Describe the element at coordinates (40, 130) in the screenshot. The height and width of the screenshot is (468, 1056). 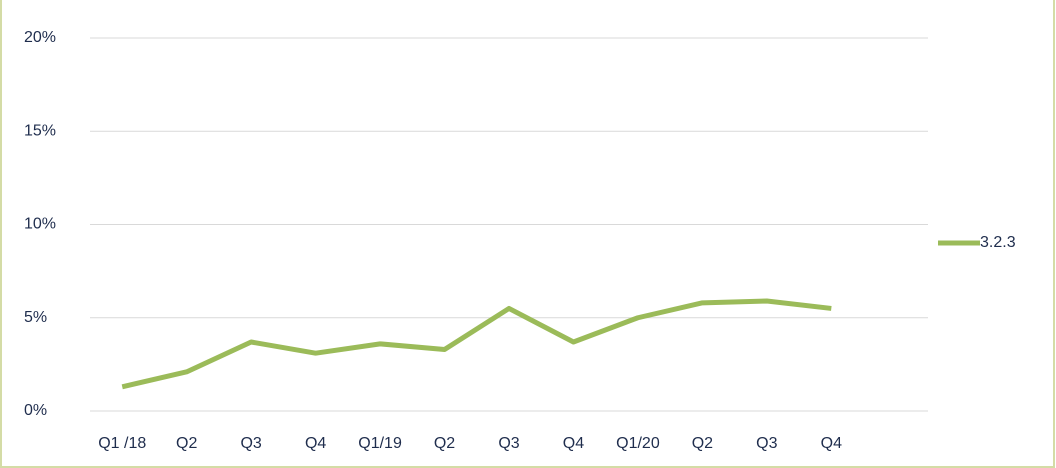
I see `y-tick-label: 15%` at that location.